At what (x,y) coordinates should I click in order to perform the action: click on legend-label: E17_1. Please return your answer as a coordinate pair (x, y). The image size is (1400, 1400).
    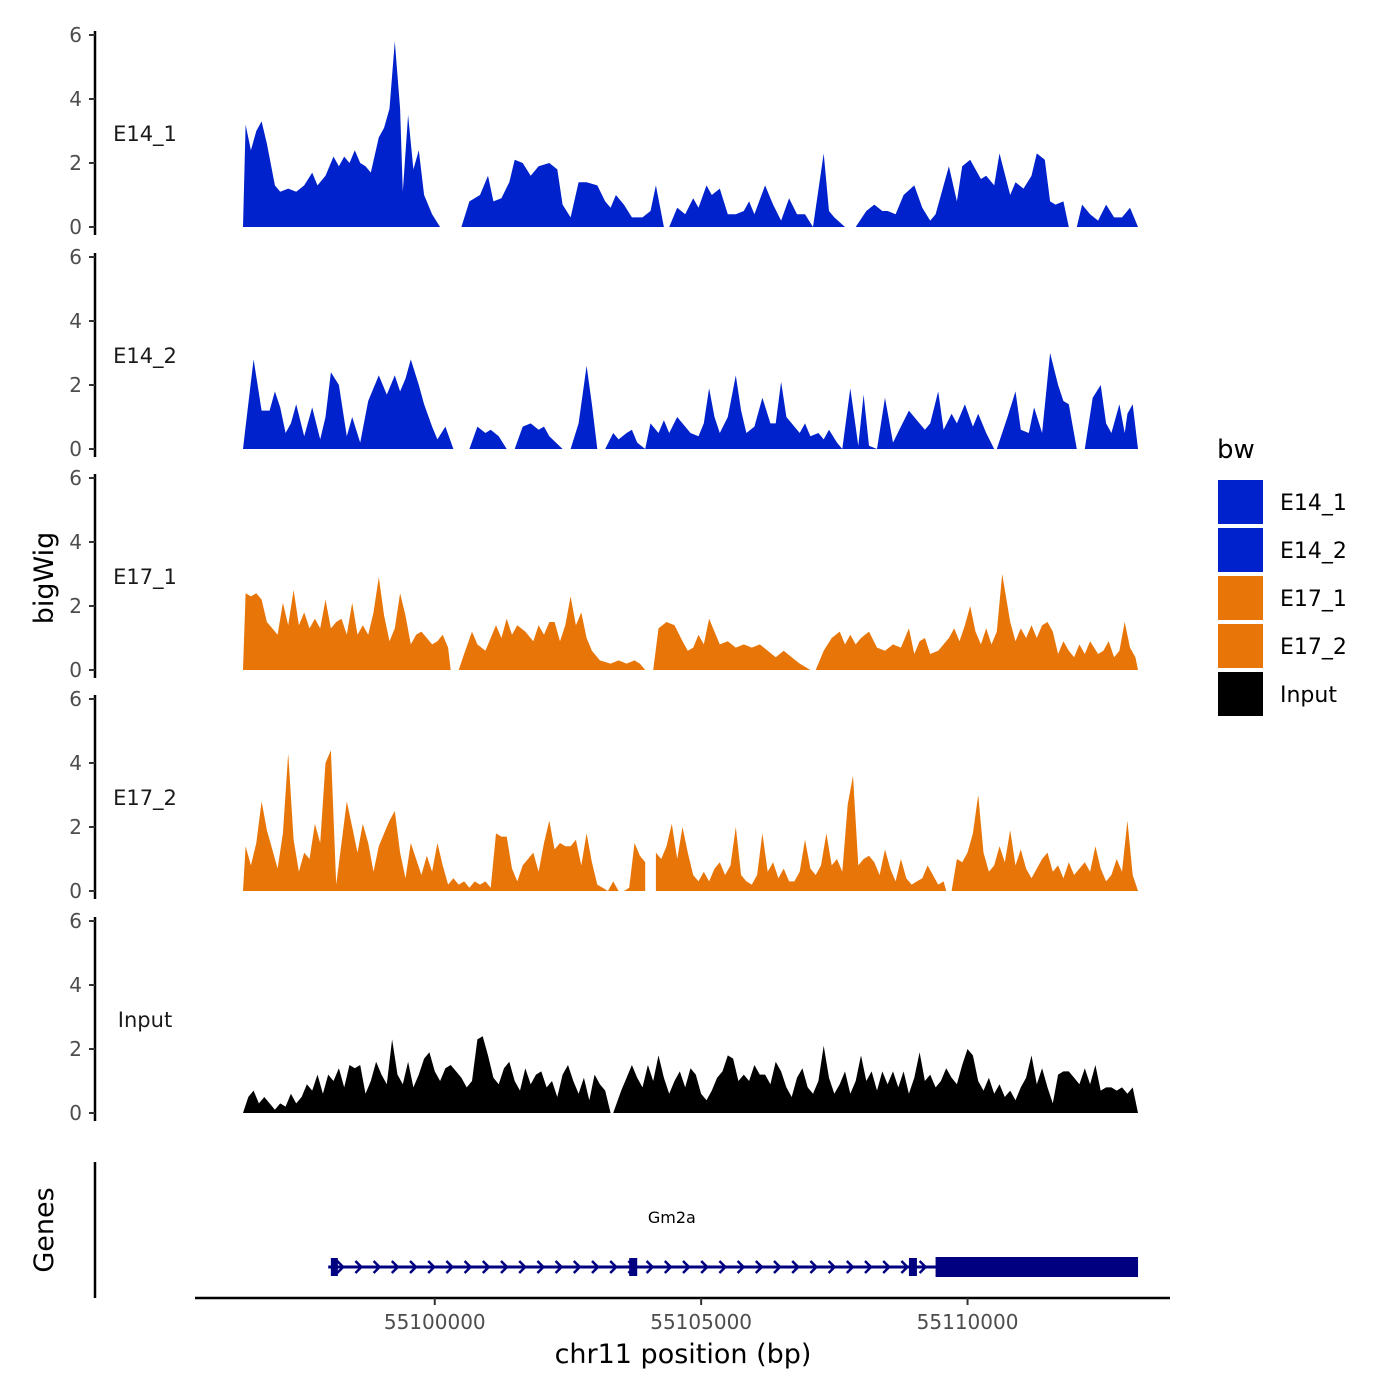
    Looking at the image, I should click on (1313, 599).